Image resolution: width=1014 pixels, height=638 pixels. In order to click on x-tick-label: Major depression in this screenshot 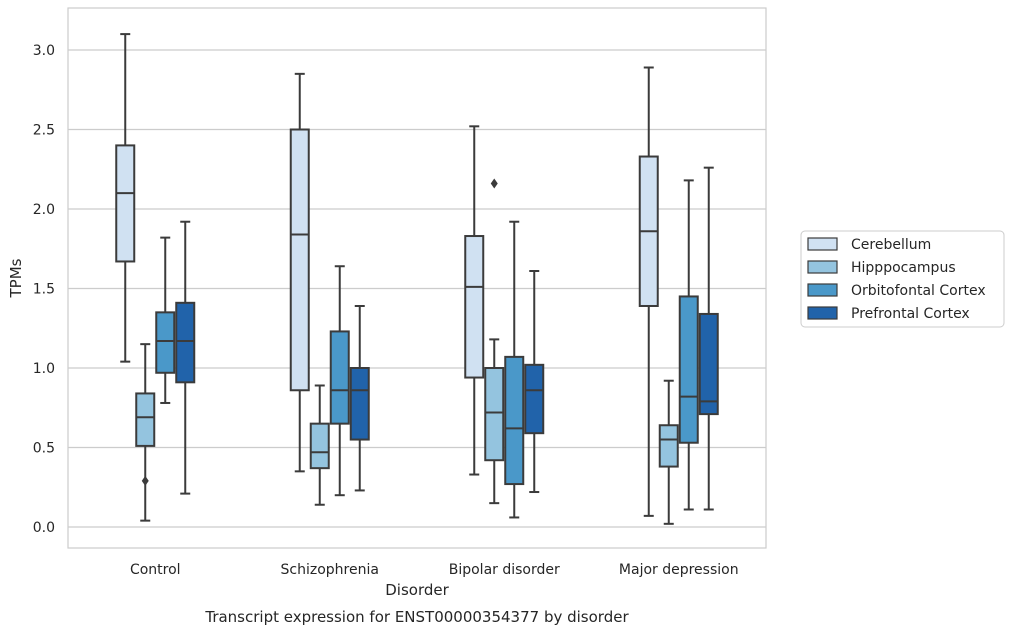, I will do `click(679, 570)`.